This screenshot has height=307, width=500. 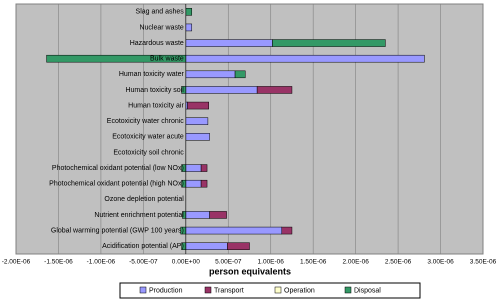 What do you see at coordinates (398, 262) in the screenshot?
I see `x-tick-label: 2.50E-06` at bounding box center [398, 262].